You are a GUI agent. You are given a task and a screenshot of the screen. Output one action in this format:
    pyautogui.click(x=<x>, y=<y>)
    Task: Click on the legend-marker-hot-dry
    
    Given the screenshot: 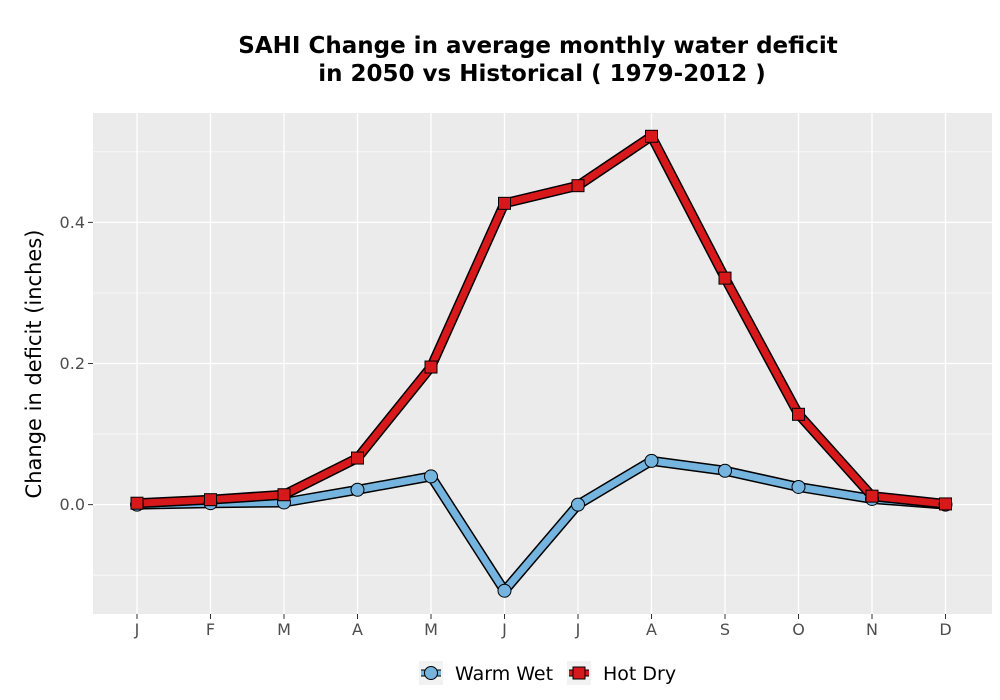 What is the action you would take?
    pyautogui.click(x=579, y=673)
    